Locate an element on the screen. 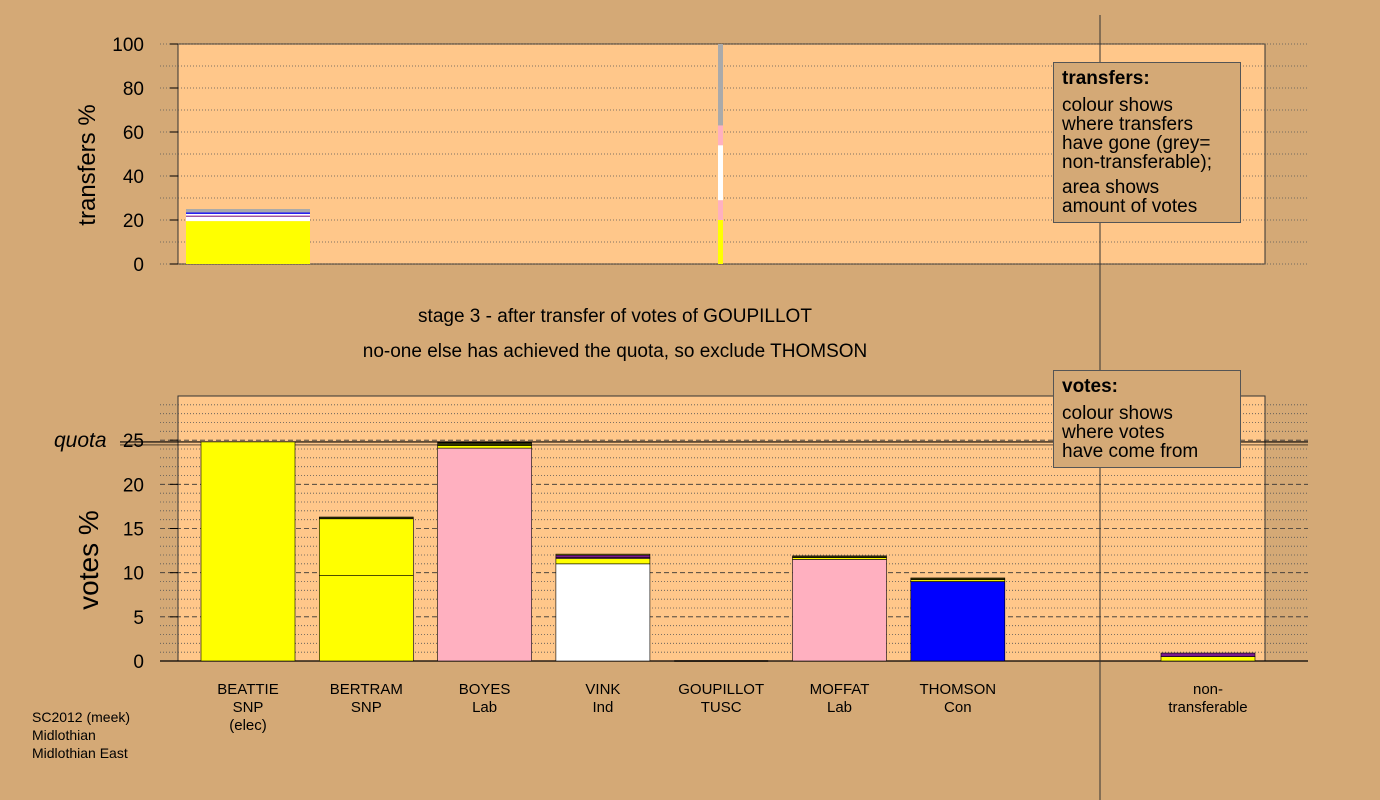 Image resolution: width=1380 pixels, height=800 pixels. candidate-name-label: MOFFAT is located at coordinates (840, 689).